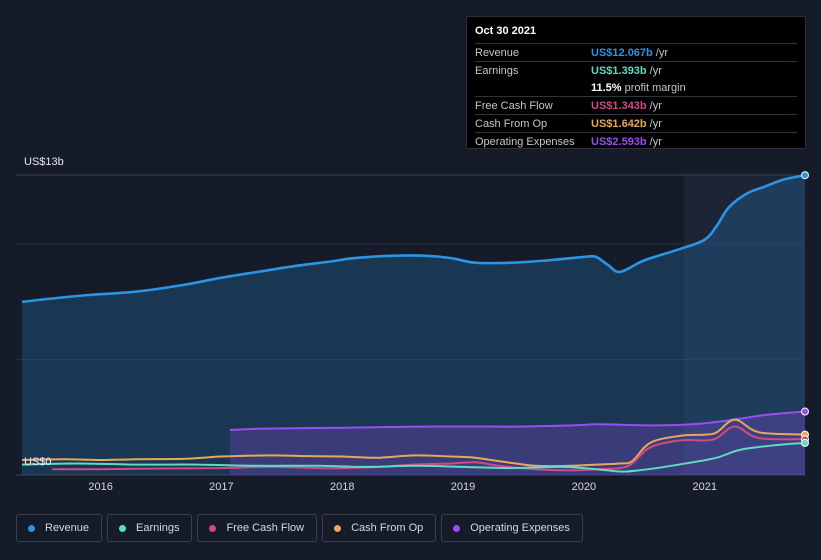 The image size is (821, 560). I want to click on revenue-end-marker, so click(805, 175).